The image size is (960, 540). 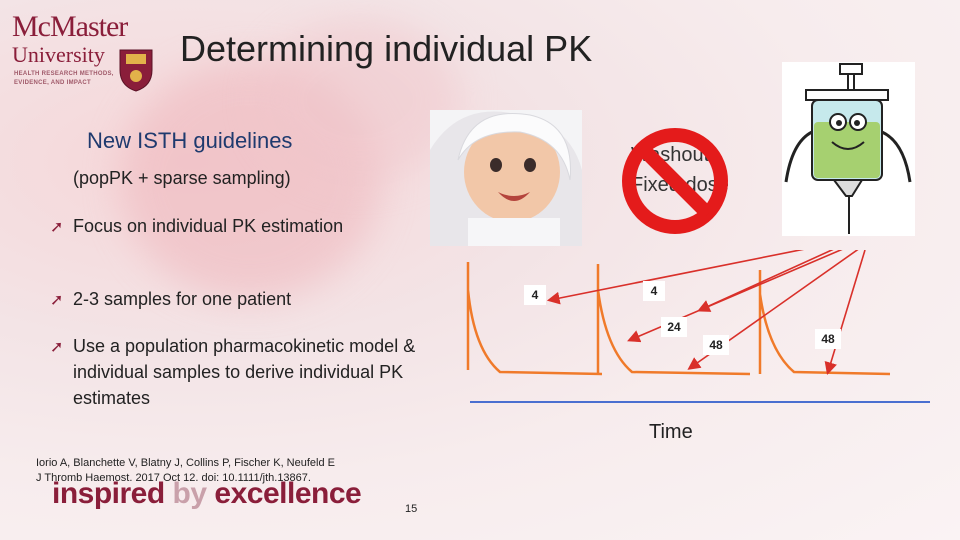 I want to click on bullet-item: ➚ 2-3 samples for one patient, so click(x=230, y=299).